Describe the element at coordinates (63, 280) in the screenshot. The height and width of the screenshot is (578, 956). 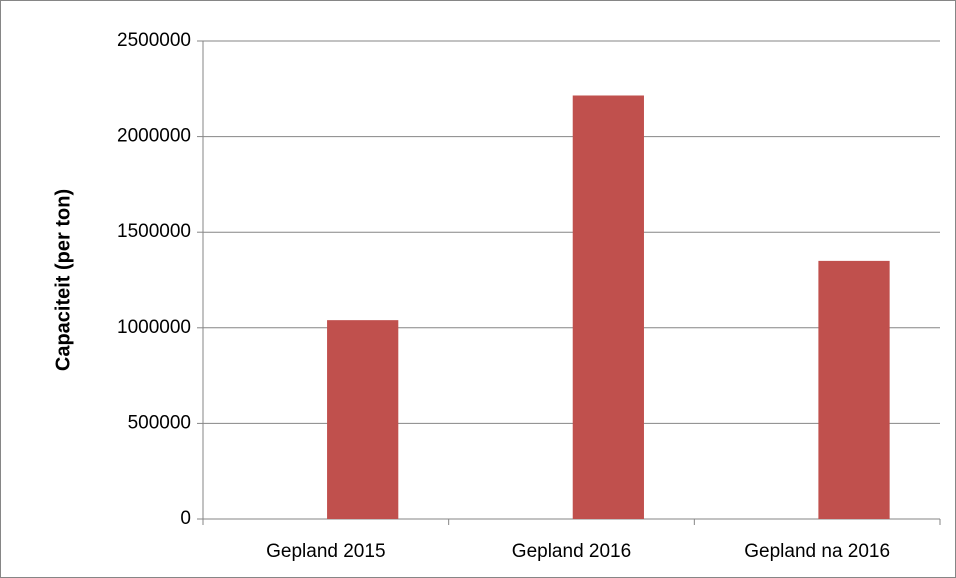
I see `y-axis-label: Capaciteit (per ton)` at that location.